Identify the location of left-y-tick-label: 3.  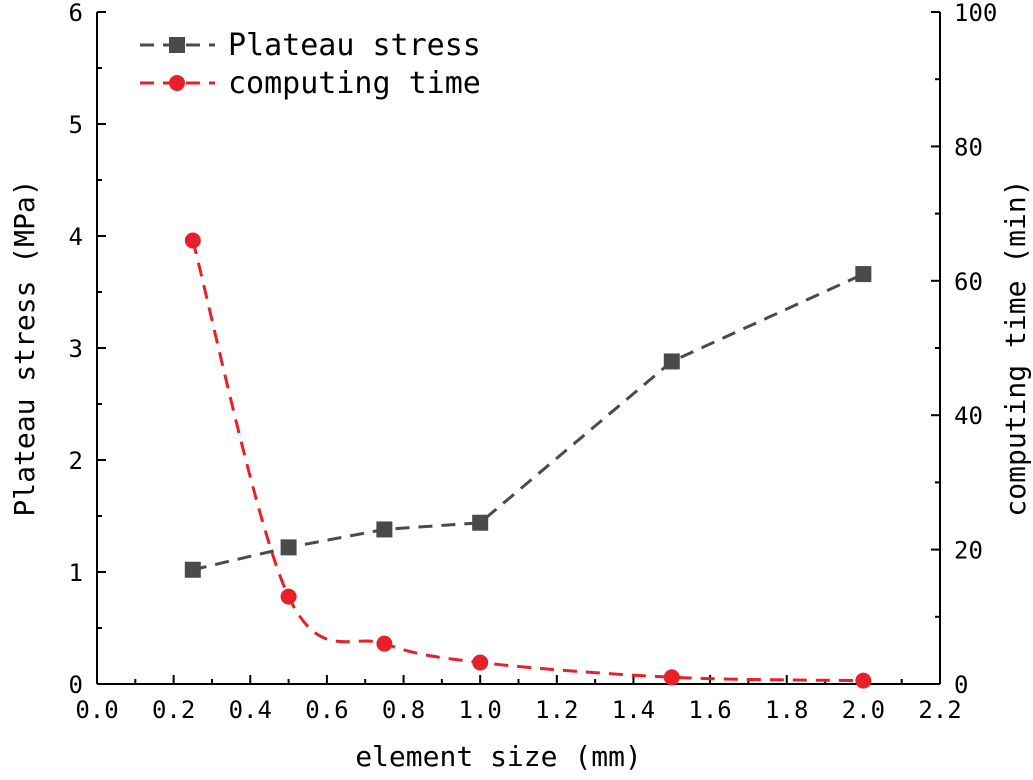
(76, 349).